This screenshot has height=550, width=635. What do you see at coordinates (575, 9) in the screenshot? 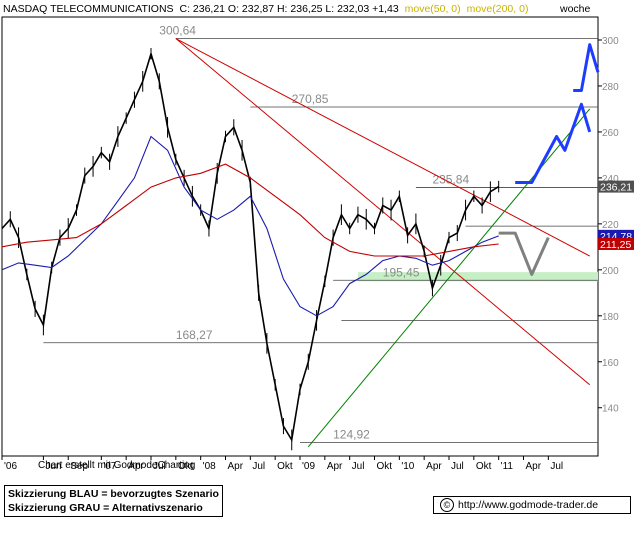
I see `period-label: woche` at bounding box center [575, 9].